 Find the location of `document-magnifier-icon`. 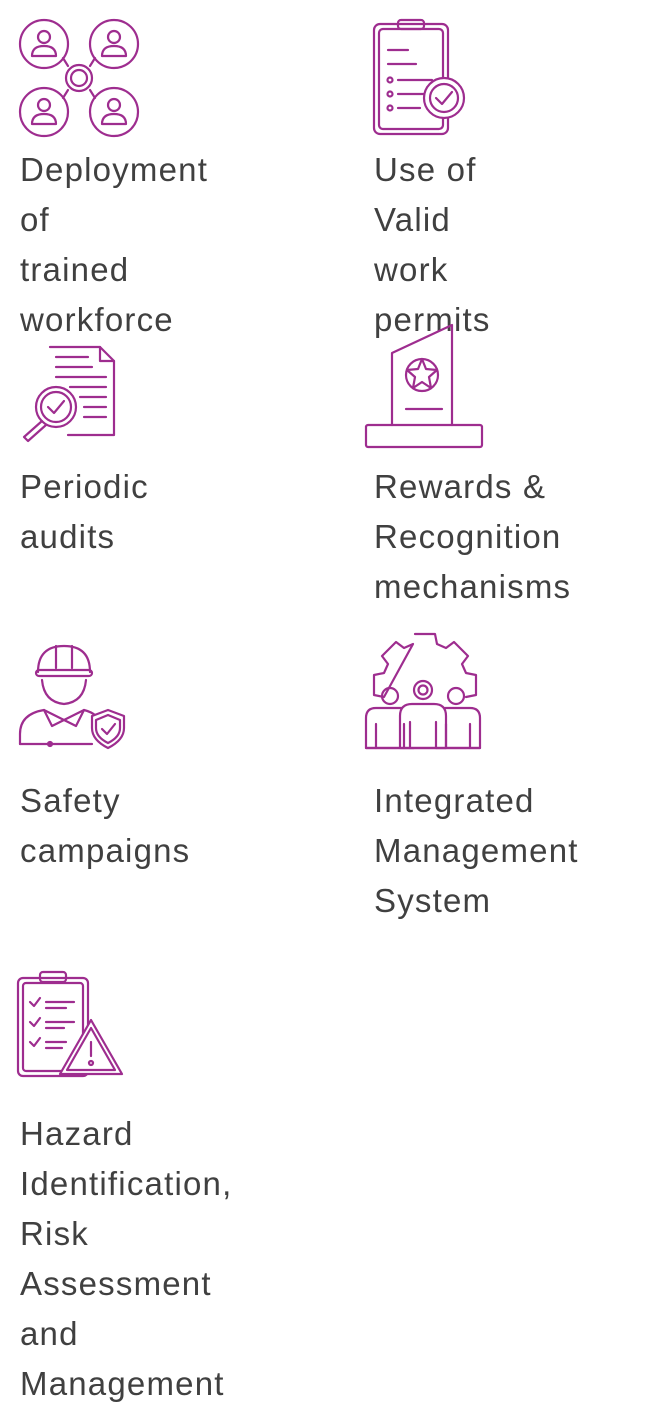

document-magnifier-icon is located at coordinates (68, 394).